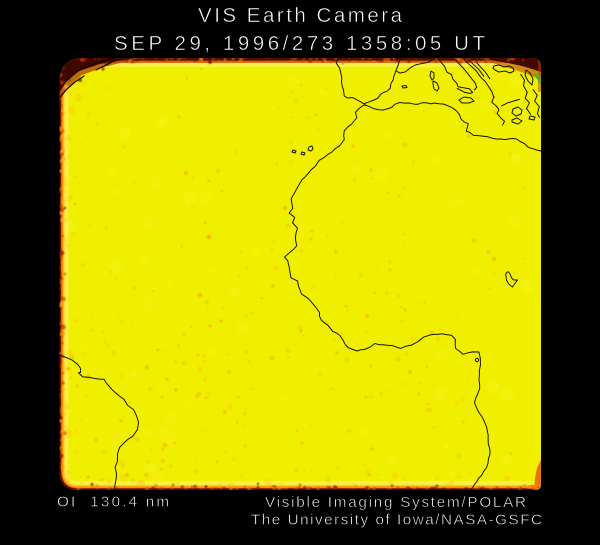 This screenshot has height=545, width=600. Describe the element at coordinates (113, 502) in the screenshot. I see `svg-text: OI 130.4 nm` at that location.